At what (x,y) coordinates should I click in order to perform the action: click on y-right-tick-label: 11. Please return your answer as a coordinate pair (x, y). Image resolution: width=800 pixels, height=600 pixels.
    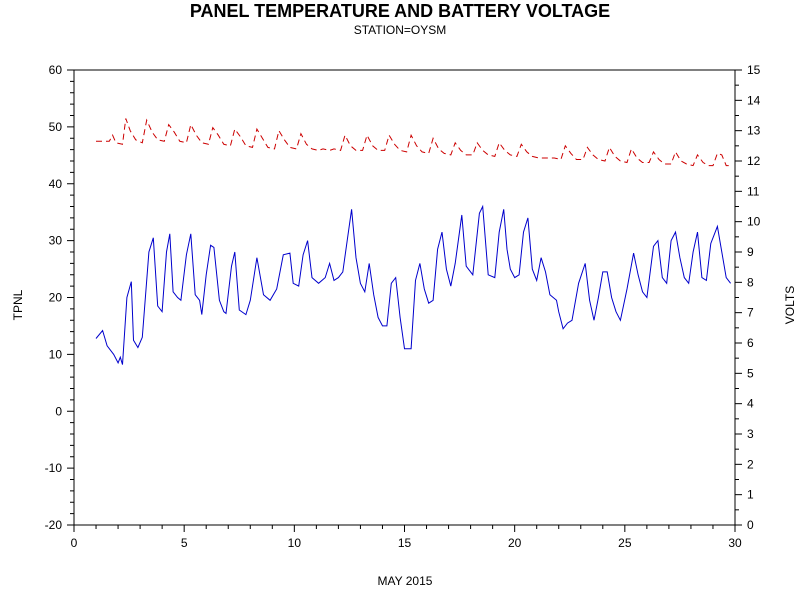
    Looking at the image, I should click on (753, 191).